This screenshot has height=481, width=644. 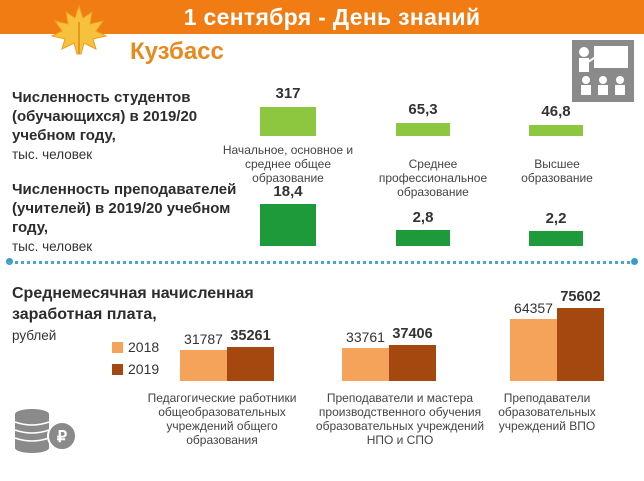 What do you see at coordinates (412, 334) in the screenshot?
I see `salary-value-2019-1: 37406` at bounding box center [412, 334].